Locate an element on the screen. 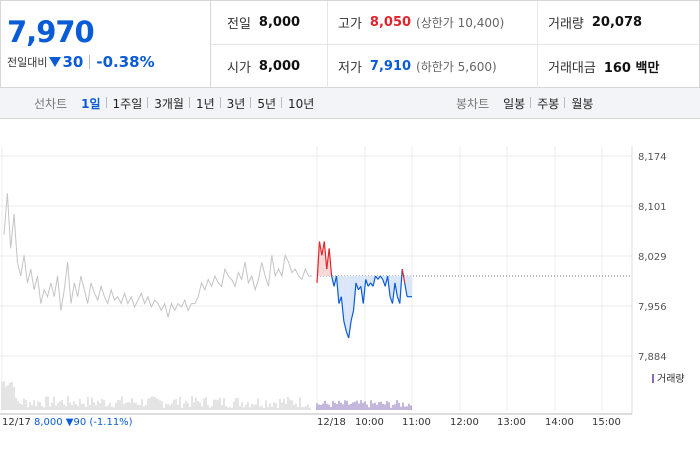 The image size is (700, 454). stat-value: 20,078 is located at coordinates (617, 22).